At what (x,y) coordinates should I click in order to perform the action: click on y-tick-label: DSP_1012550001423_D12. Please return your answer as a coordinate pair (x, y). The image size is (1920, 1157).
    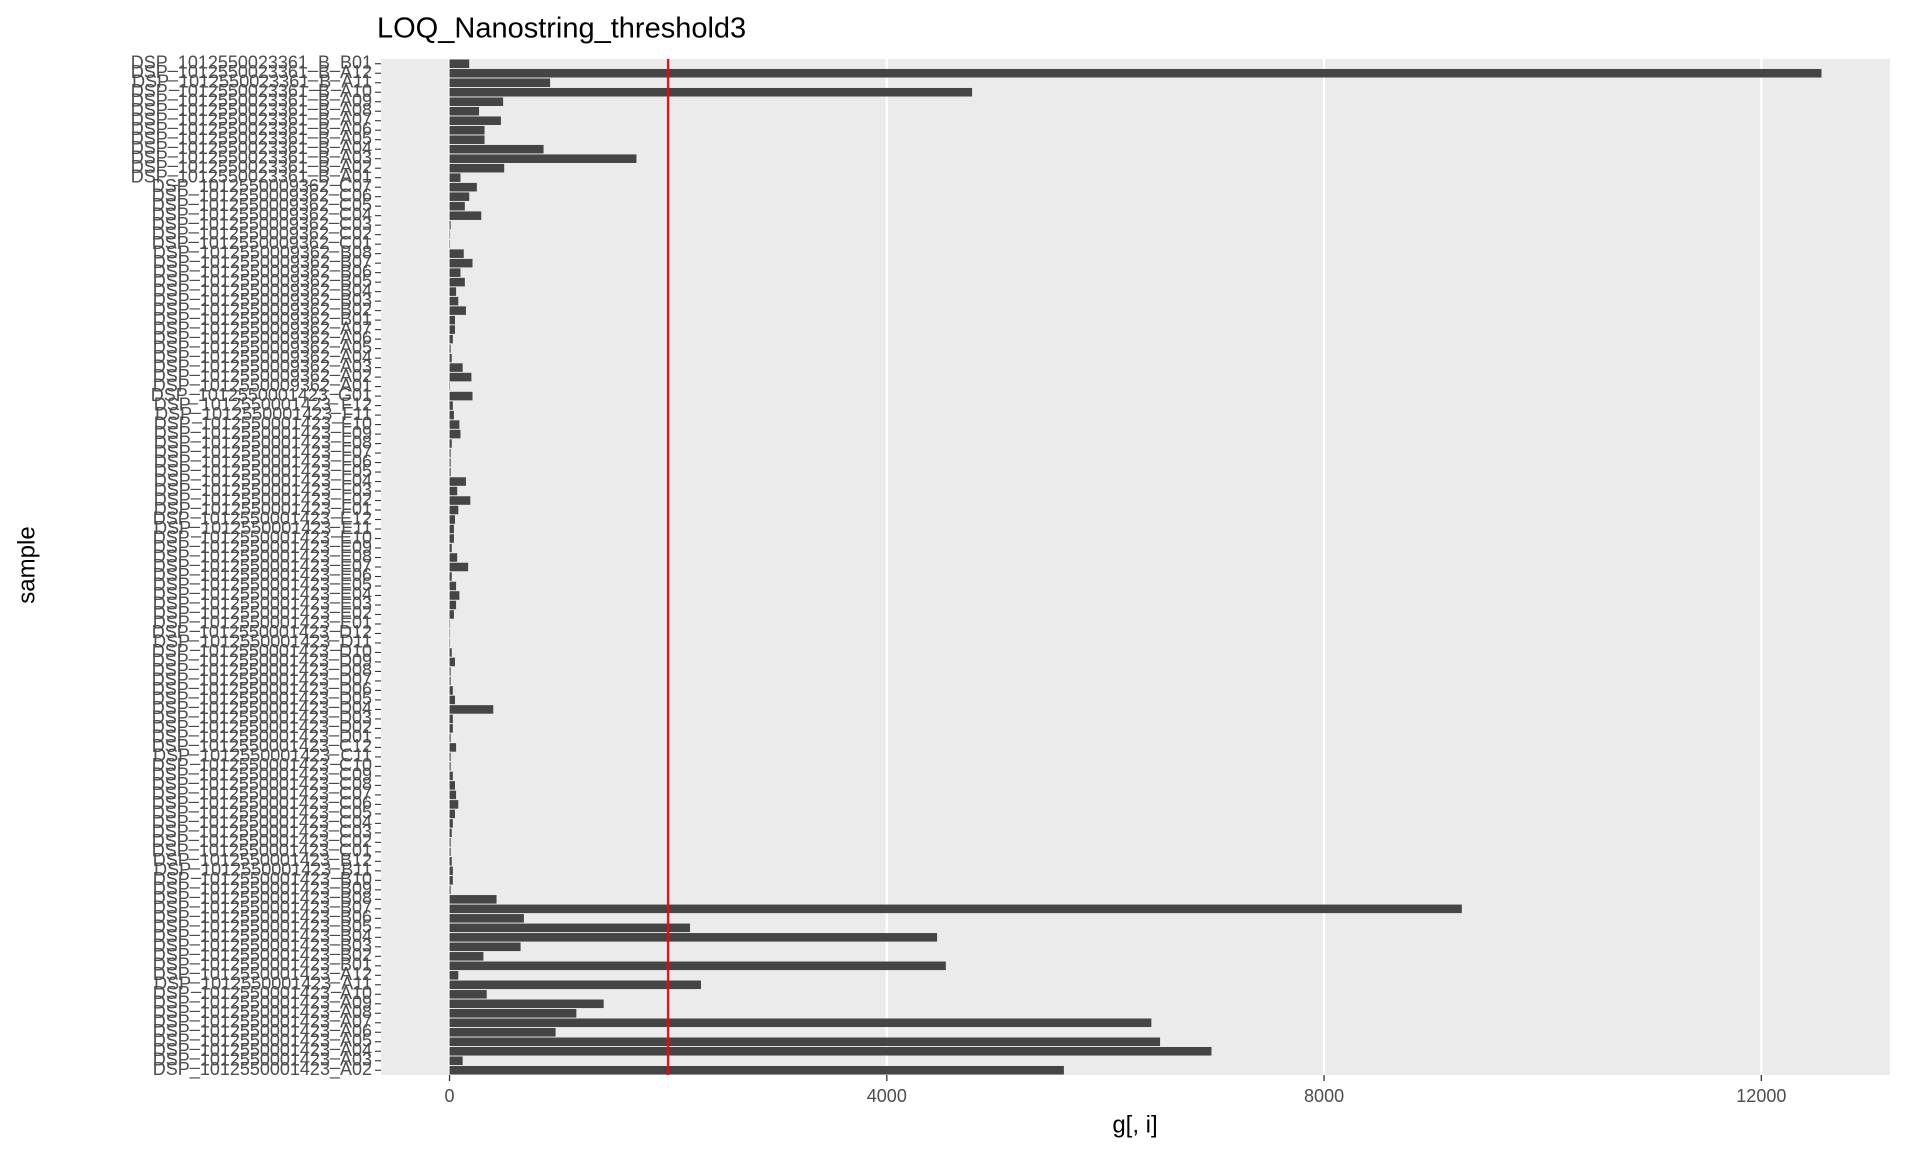
    Looking at the image, I should click on (262, 632).